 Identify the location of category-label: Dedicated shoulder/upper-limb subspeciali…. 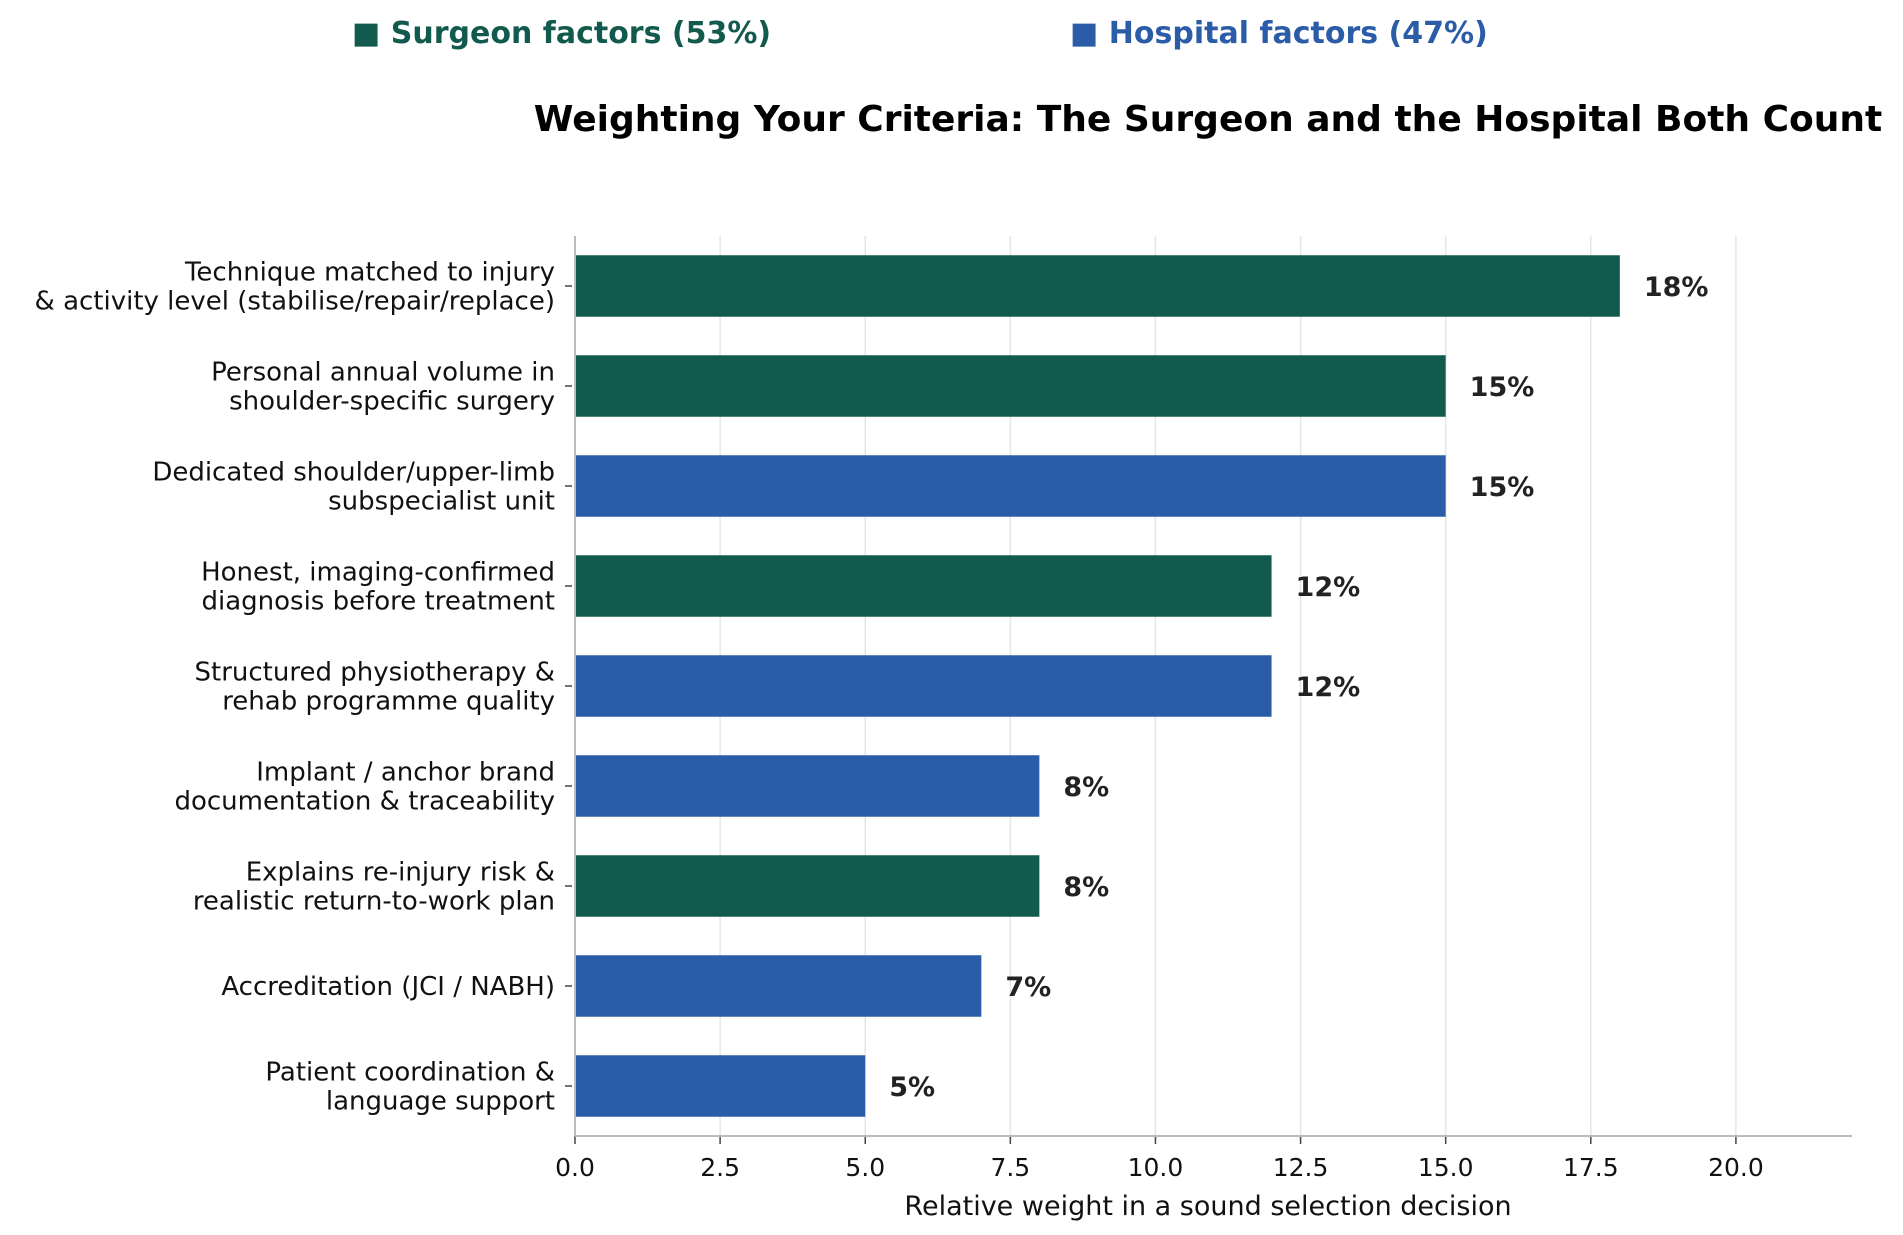
(353, 487).